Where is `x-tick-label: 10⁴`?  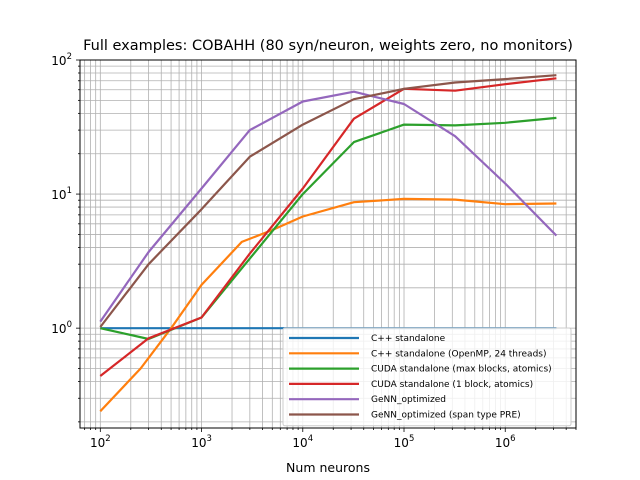 x-tick-label: 10⁴ is located at coordinates (302, 442).